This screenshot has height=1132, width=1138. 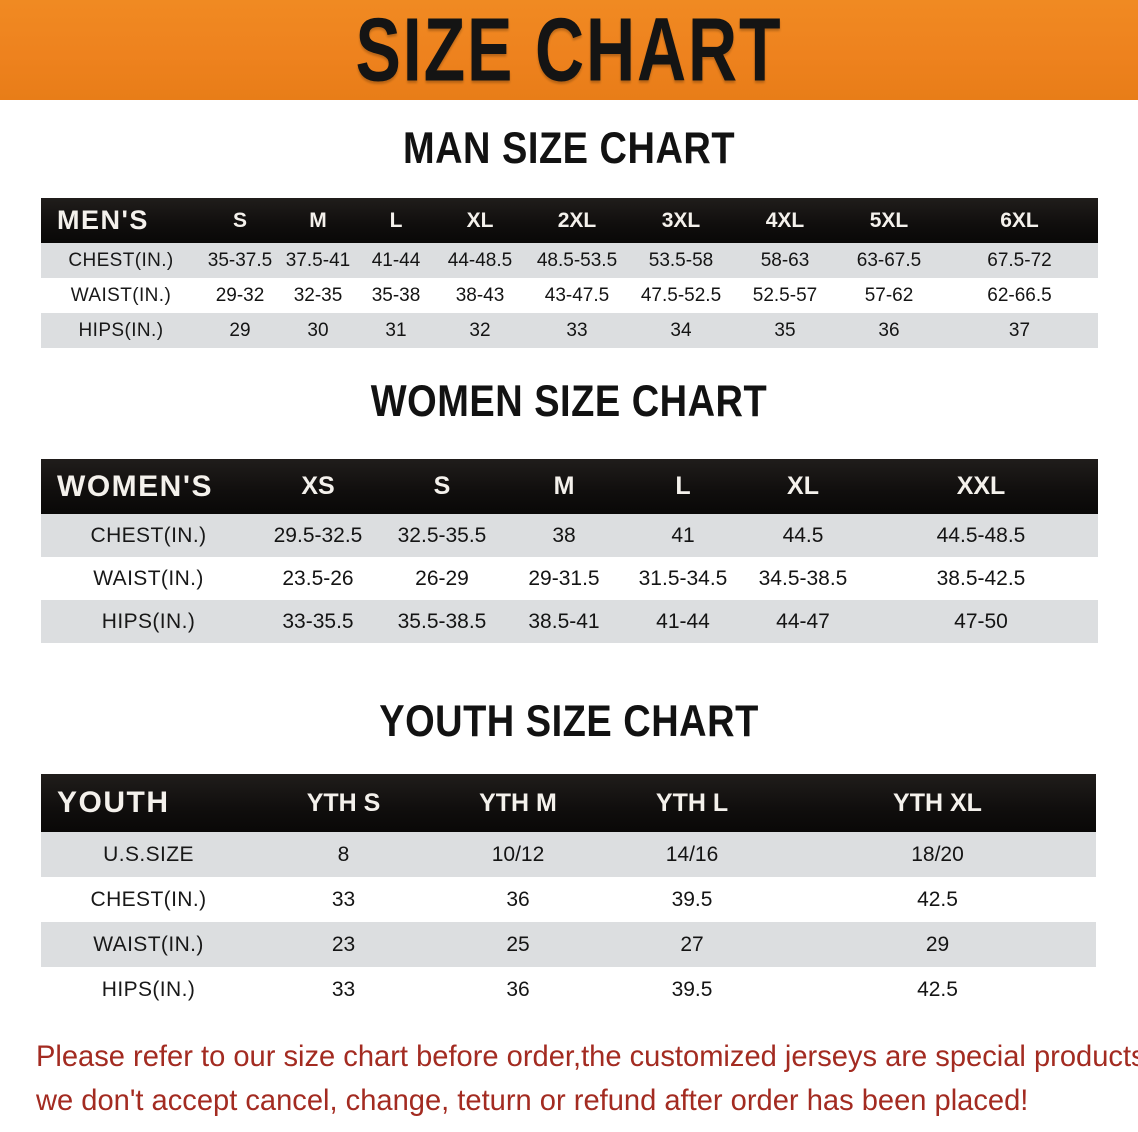 I want to click on man-chest-s: 35-37.5, so click(x=240, y=260).